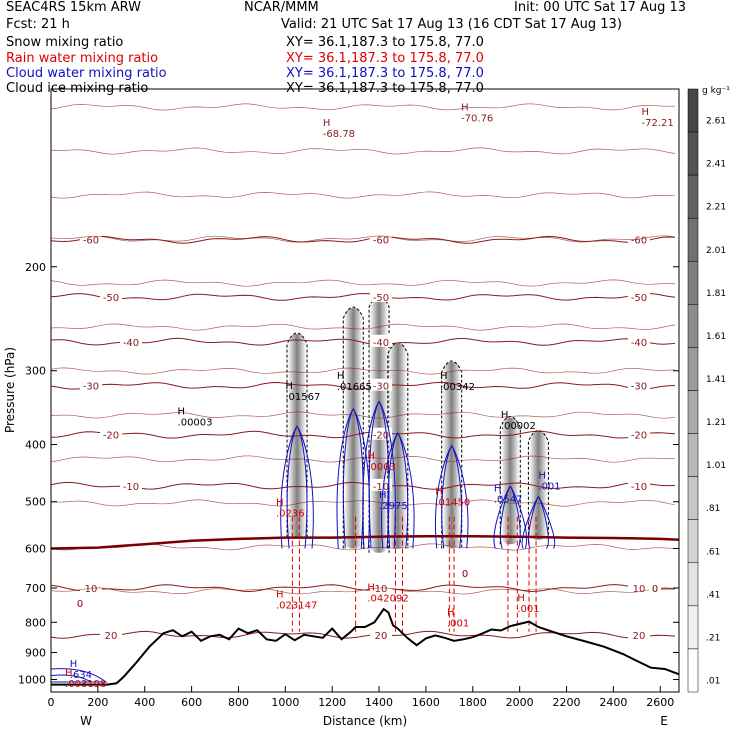 The width and height of the screenshot is (740, 740). Describe the element at coordinates (387, 599) in the screenshot. I see `extremum-value: .042092` at that location.